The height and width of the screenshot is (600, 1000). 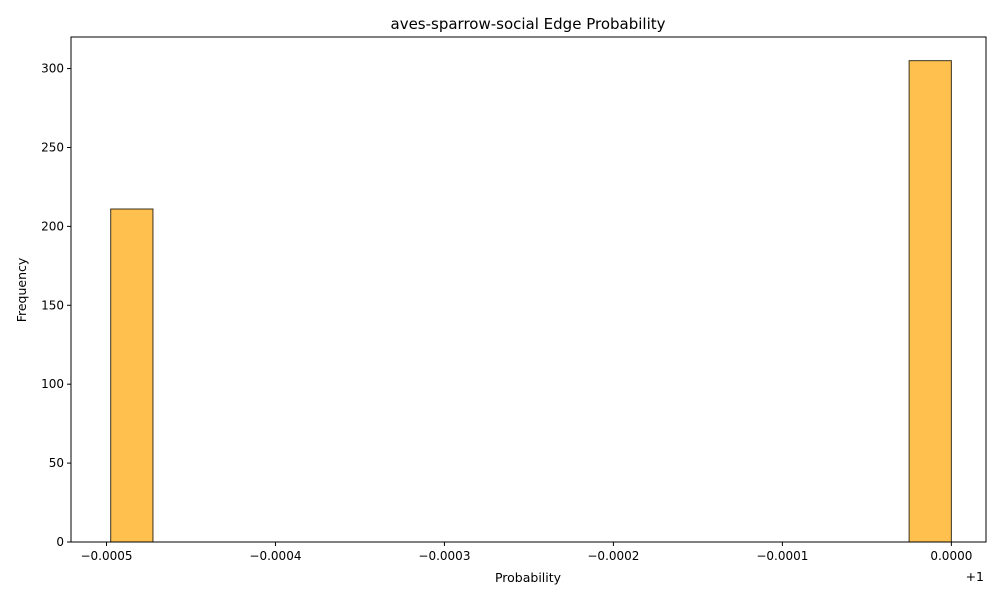 What do you see at coordinates (275, 556) in the screenshot?
I see `x-tick-label: −0.0004` at bounding box center [275, 556].